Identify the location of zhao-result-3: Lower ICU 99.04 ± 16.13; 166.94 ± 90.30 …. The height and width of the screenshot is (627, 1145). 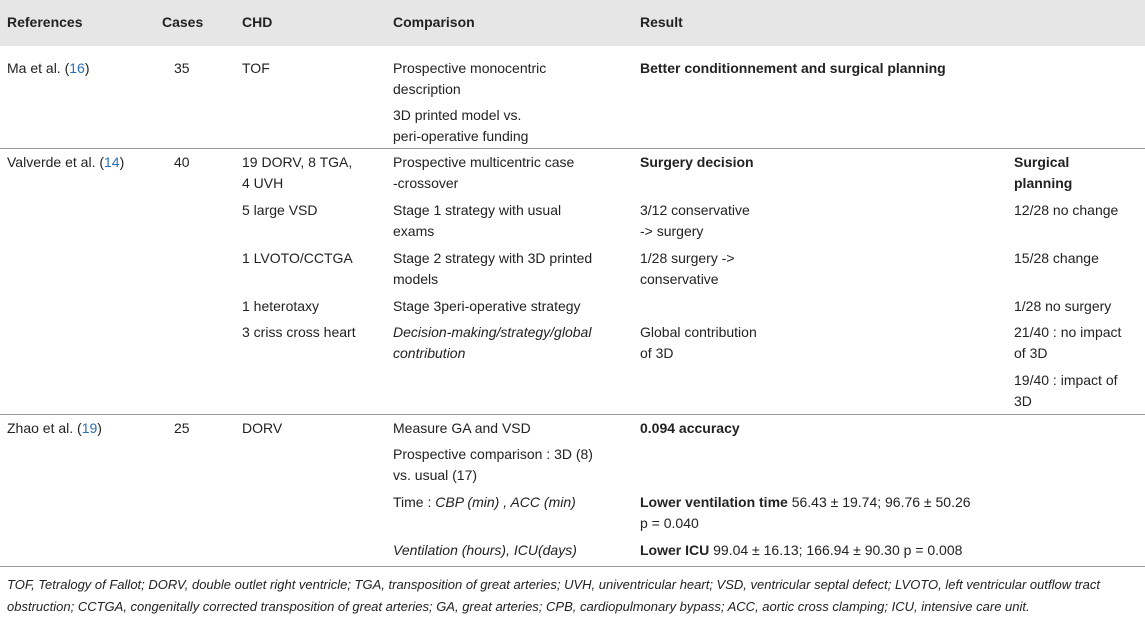
(801, 550).